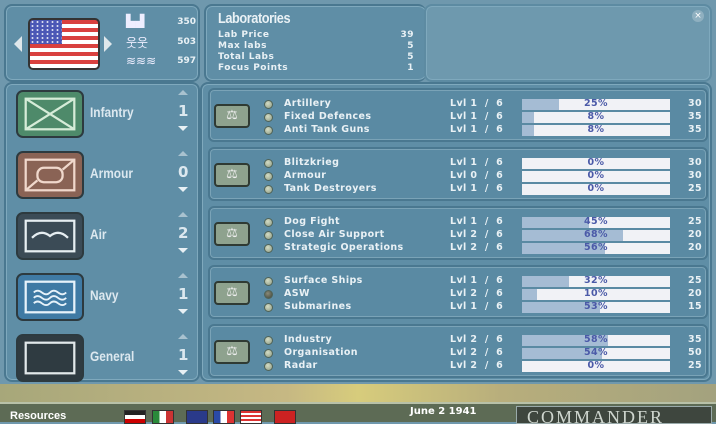 This screenshot has height=424, width=716. I want to click on usa-flag, so click(64, 44).